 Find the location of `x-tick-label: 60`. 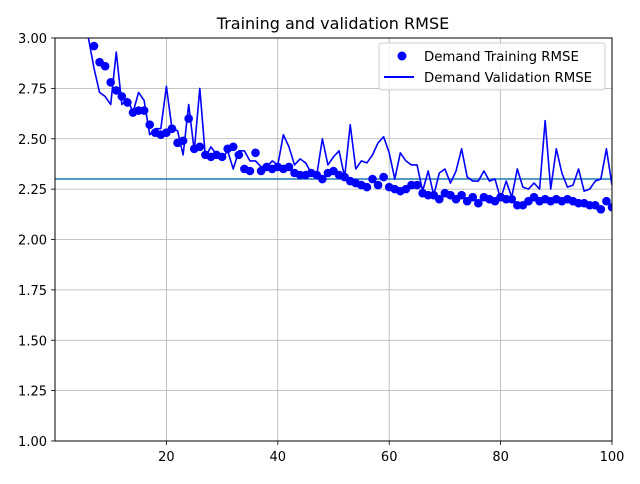

x-tick-label: 60 is located at coordinates (389, 457).